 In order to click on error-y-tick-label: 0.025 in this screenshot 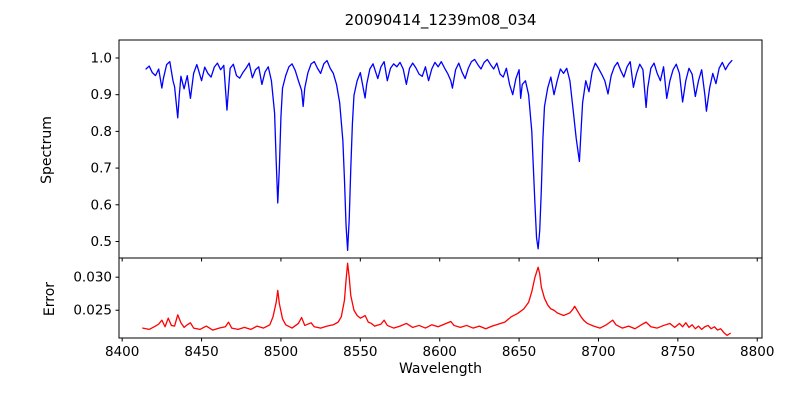, I will do `click(92, 311)`.